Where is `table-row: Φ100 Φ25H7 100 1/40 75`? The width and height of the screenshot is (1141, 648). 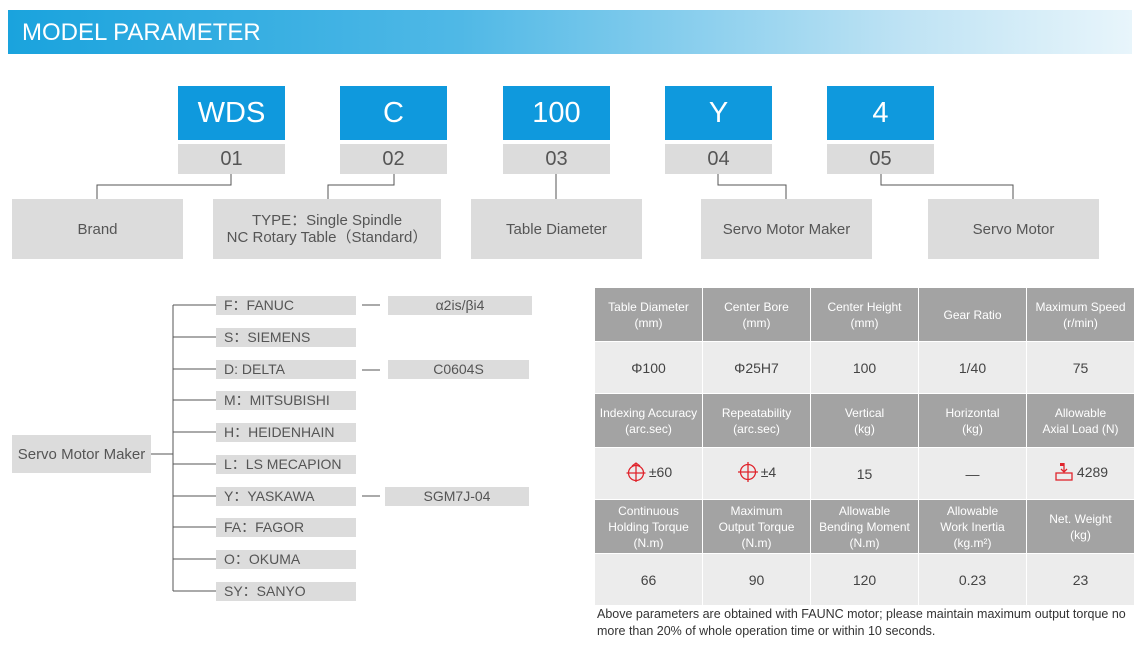
table-row: Φ100 Φ25H7 100 1/40 75 is located at coordinates (864, 367).